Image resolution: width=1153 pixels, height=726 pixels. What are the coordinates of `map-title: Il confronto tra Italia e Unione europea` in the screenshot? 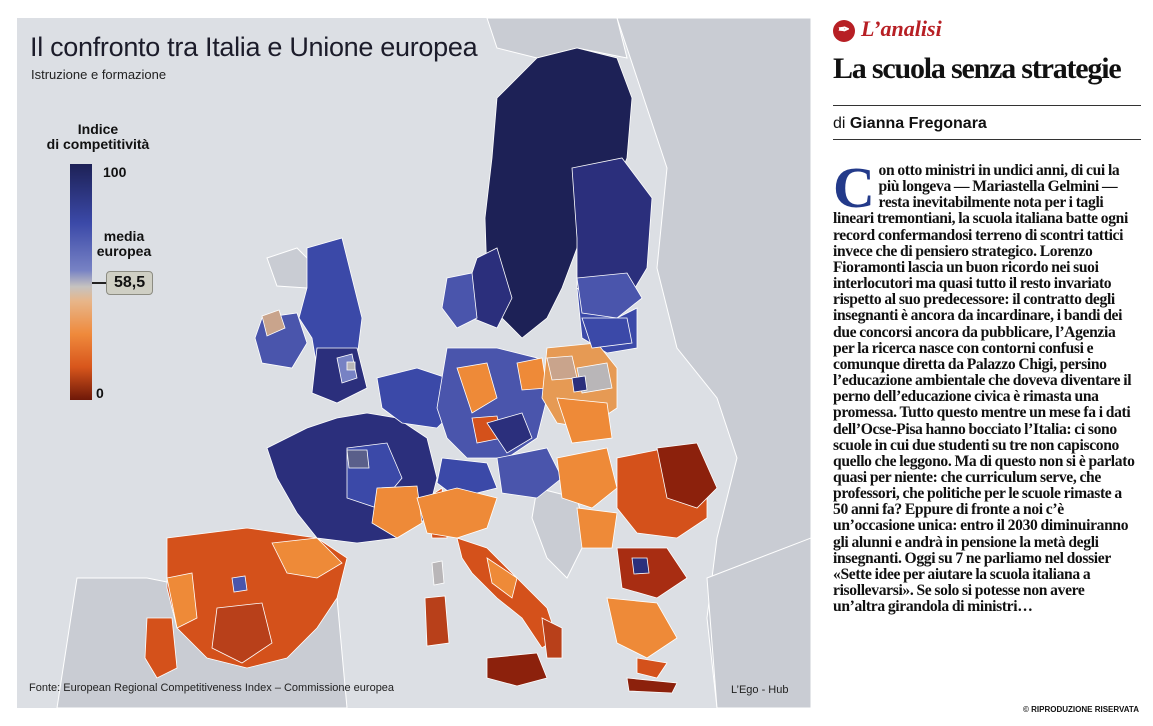 It's located at (254, 47).